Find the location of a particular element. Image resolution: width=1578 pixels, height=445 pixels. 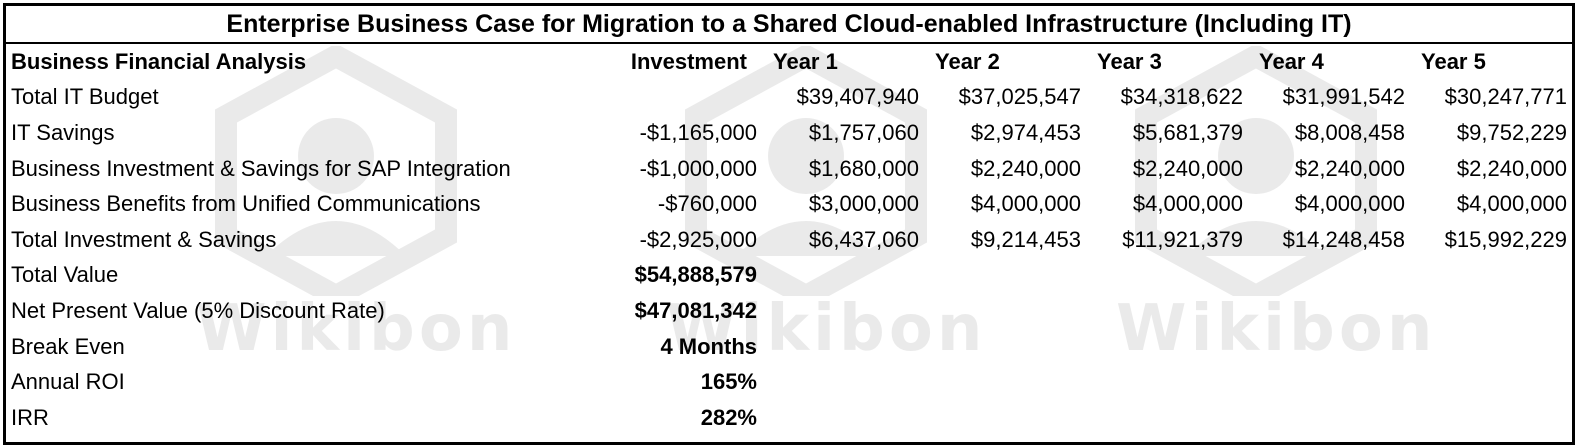

year-cell: $37,025,547 is located at coordinates (1019, 97).